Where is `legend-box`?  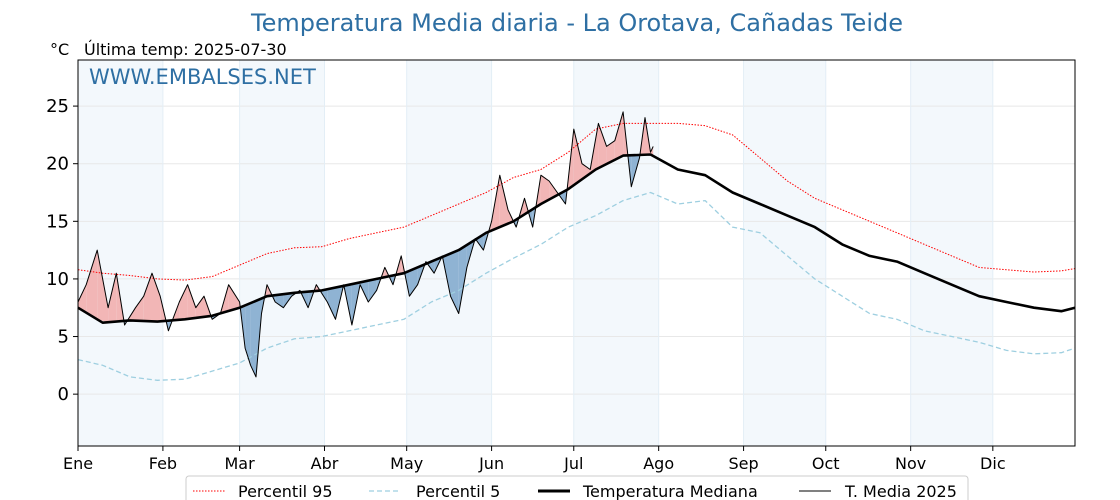
legend-box is located at coordinates (577, 487).